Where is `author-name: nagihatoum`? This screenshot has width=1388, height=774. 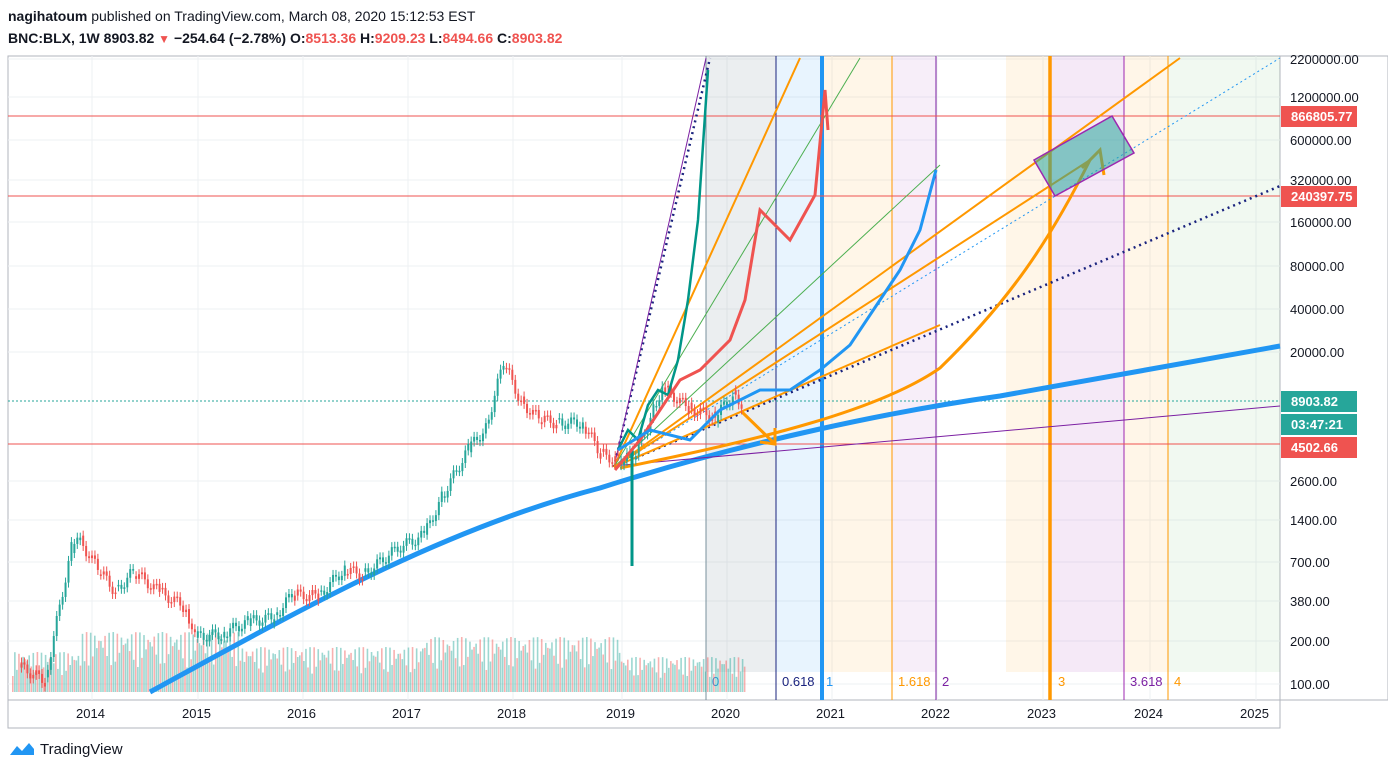
author-name: nagihatoum is located at coordinates (48, 16).